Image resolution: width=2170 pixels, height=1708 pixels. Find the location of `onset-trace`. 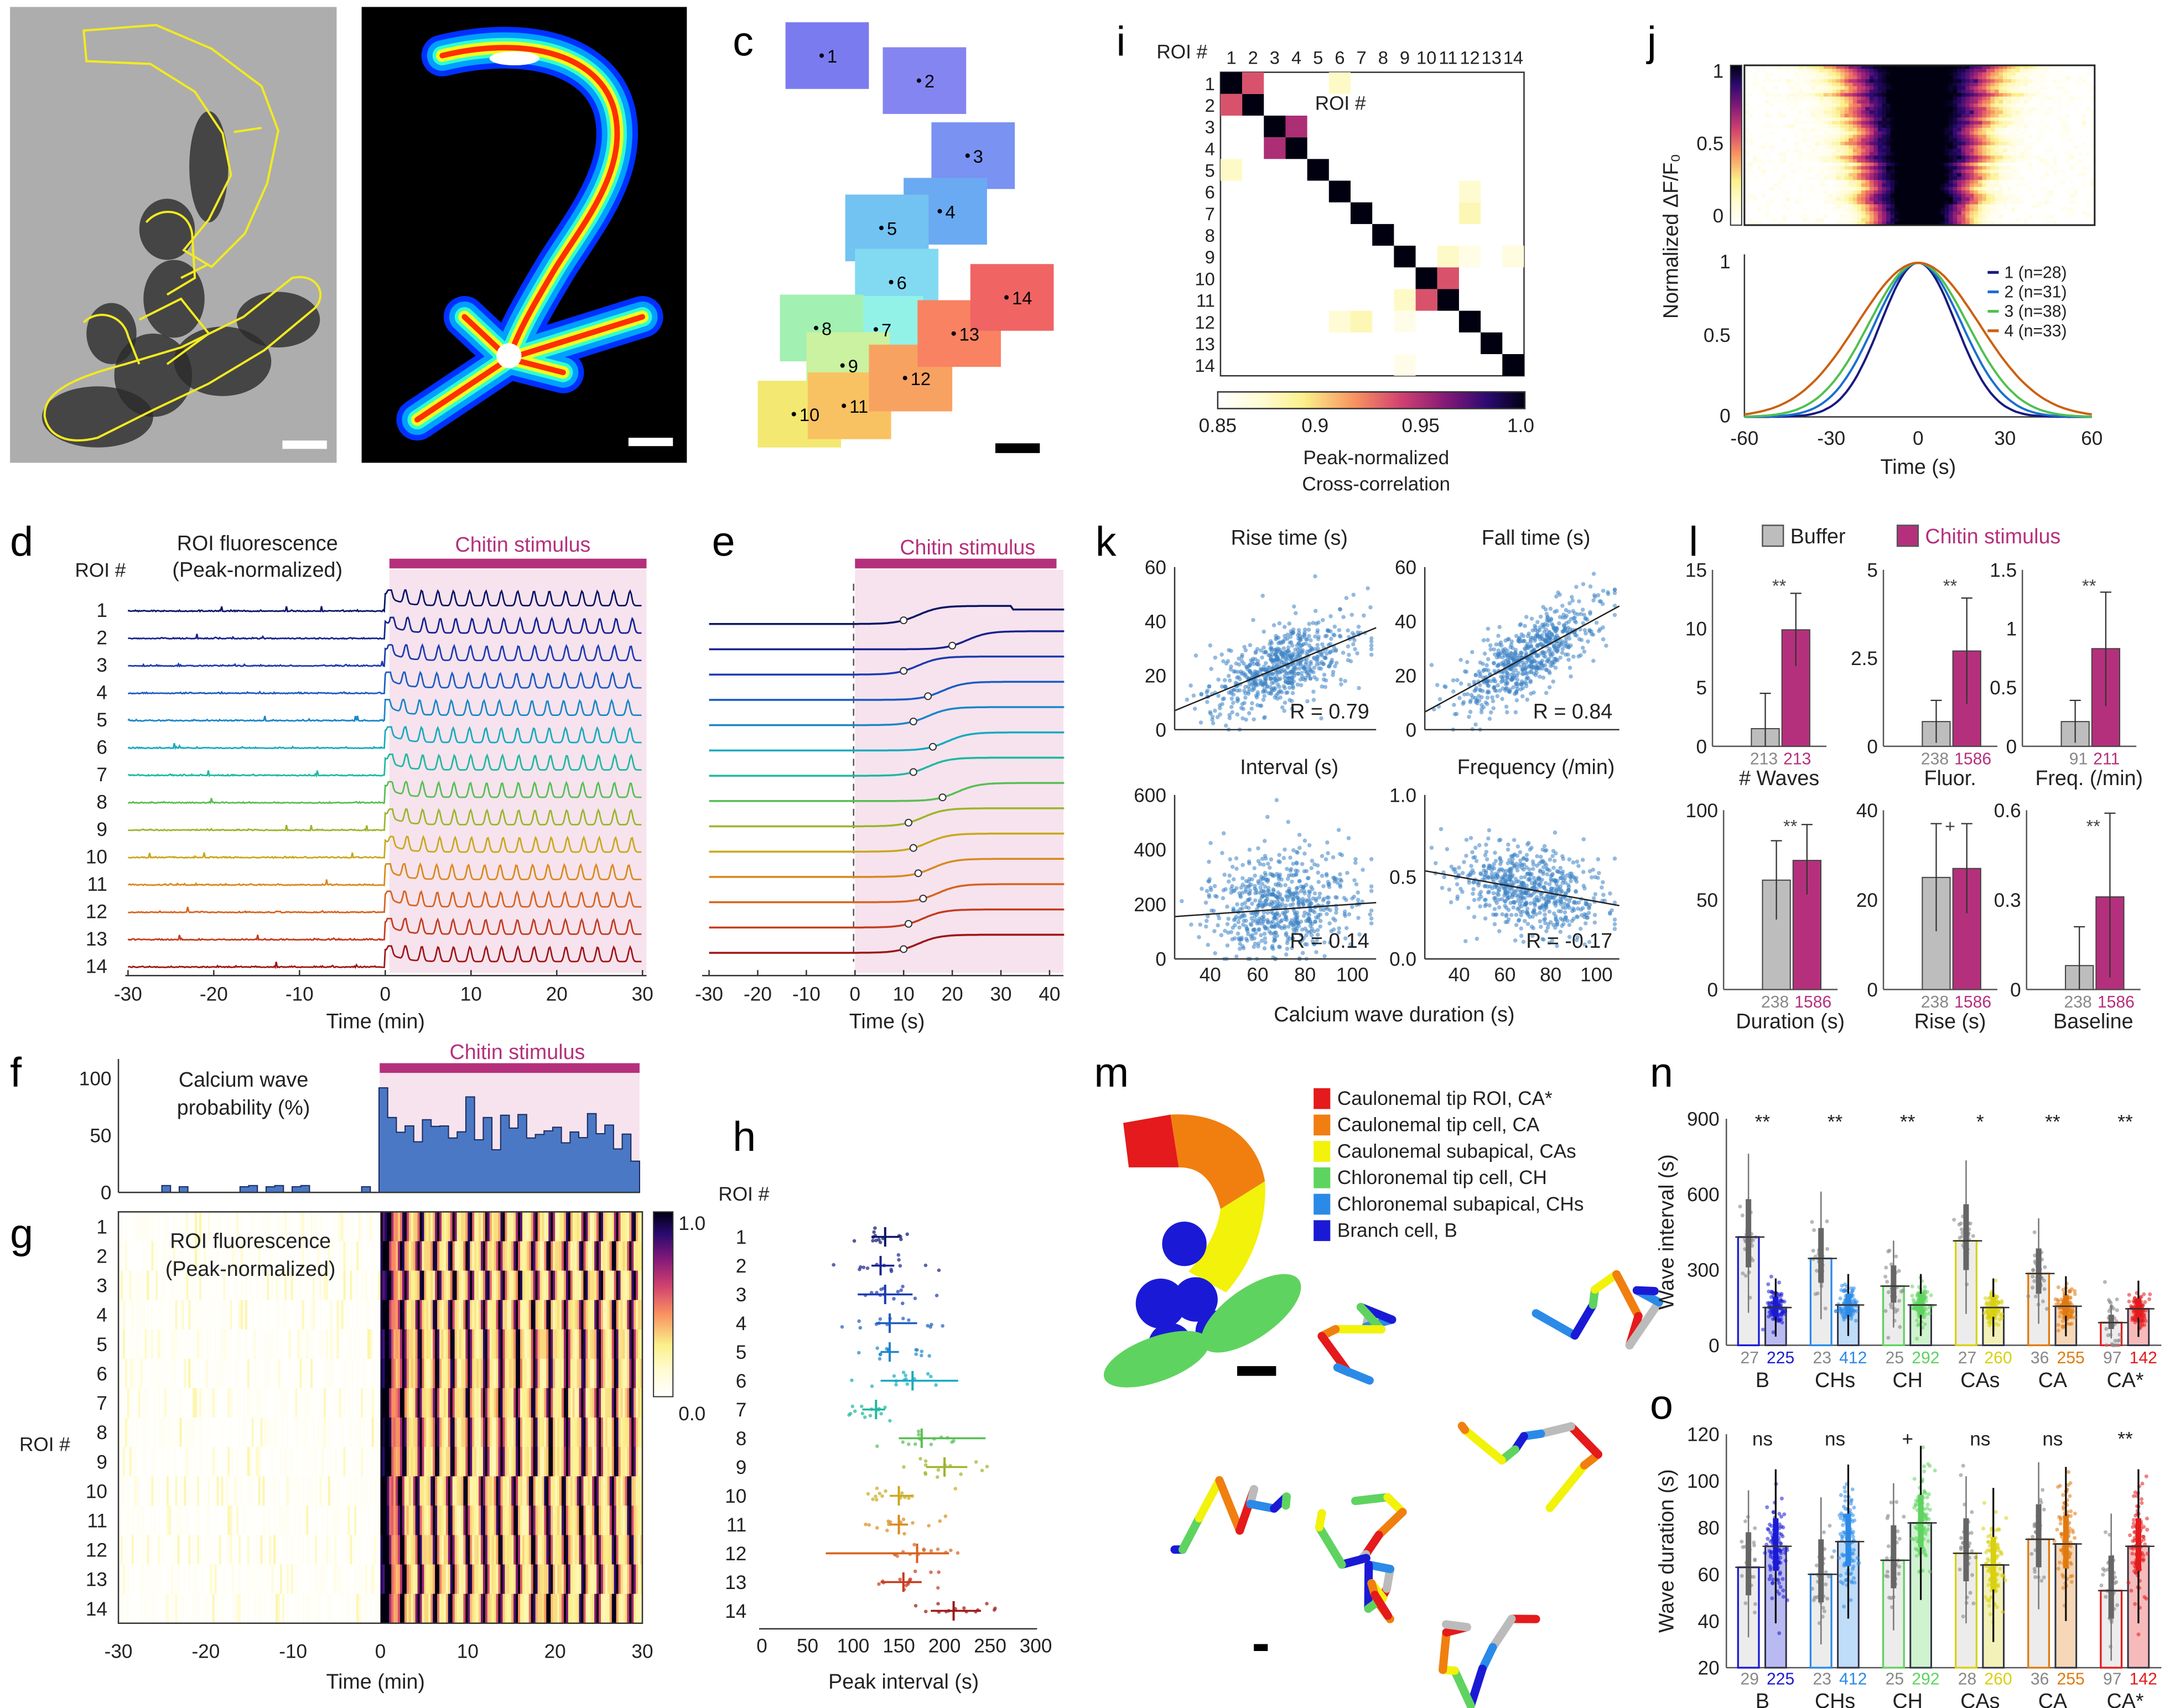

onset-trace is located at coordinates (887, 766).